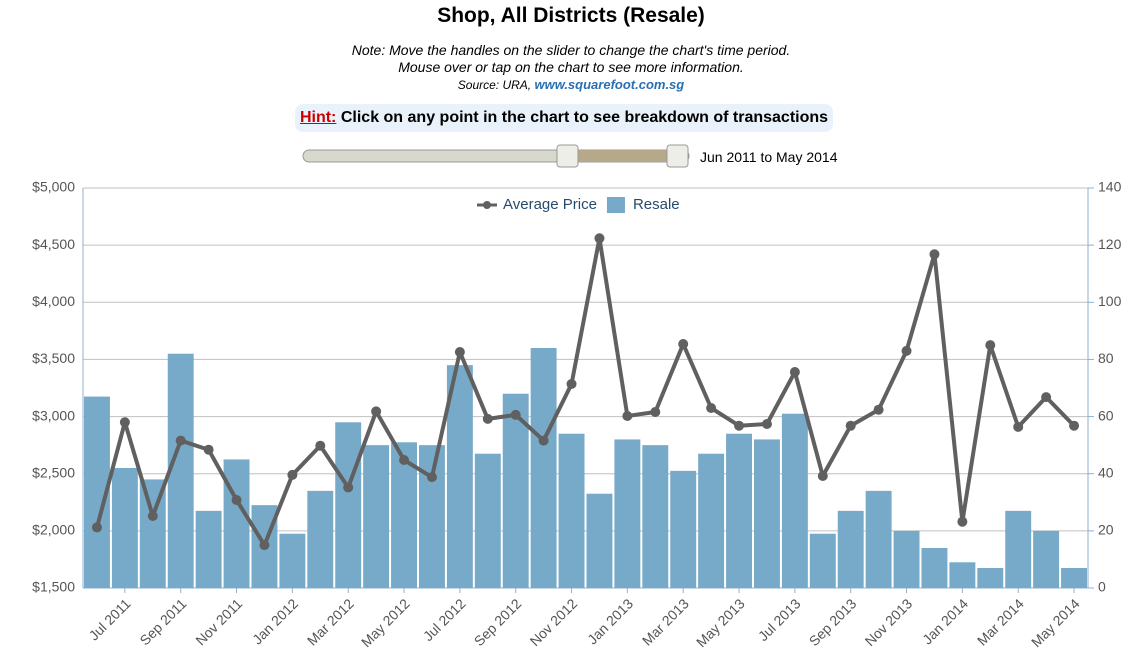  Describe the element at coordinates (1106, 530) in the screenshot. I see `y2-tick-label: 20` at that location.